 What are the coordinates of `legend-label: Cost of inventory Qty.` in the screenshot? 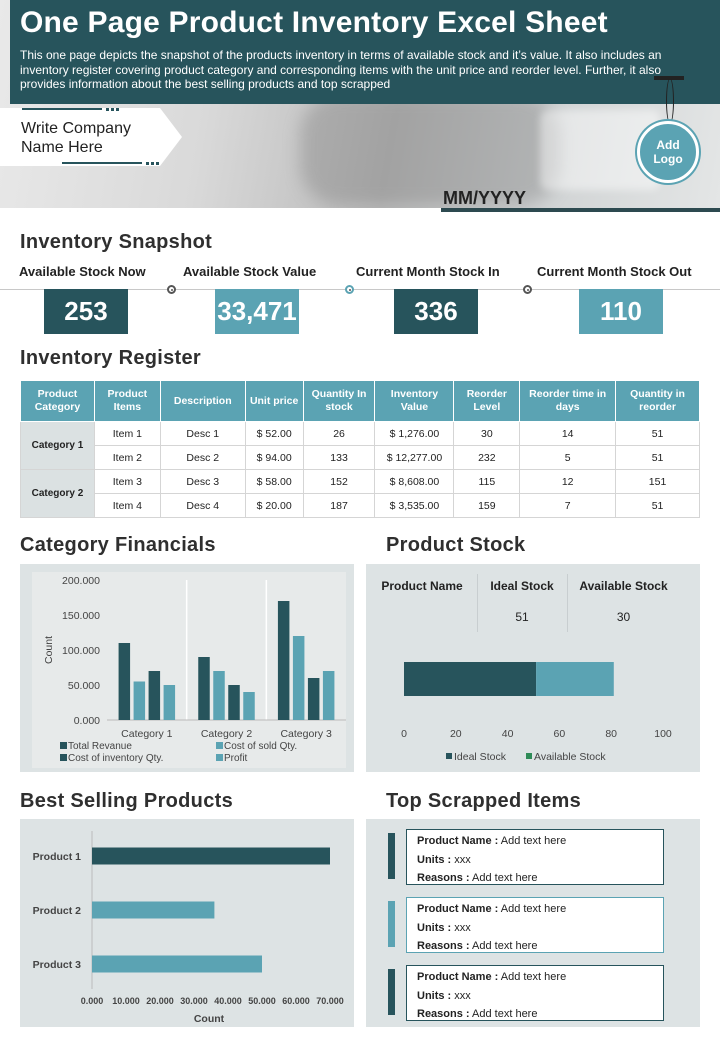 It's located at (115, 758).